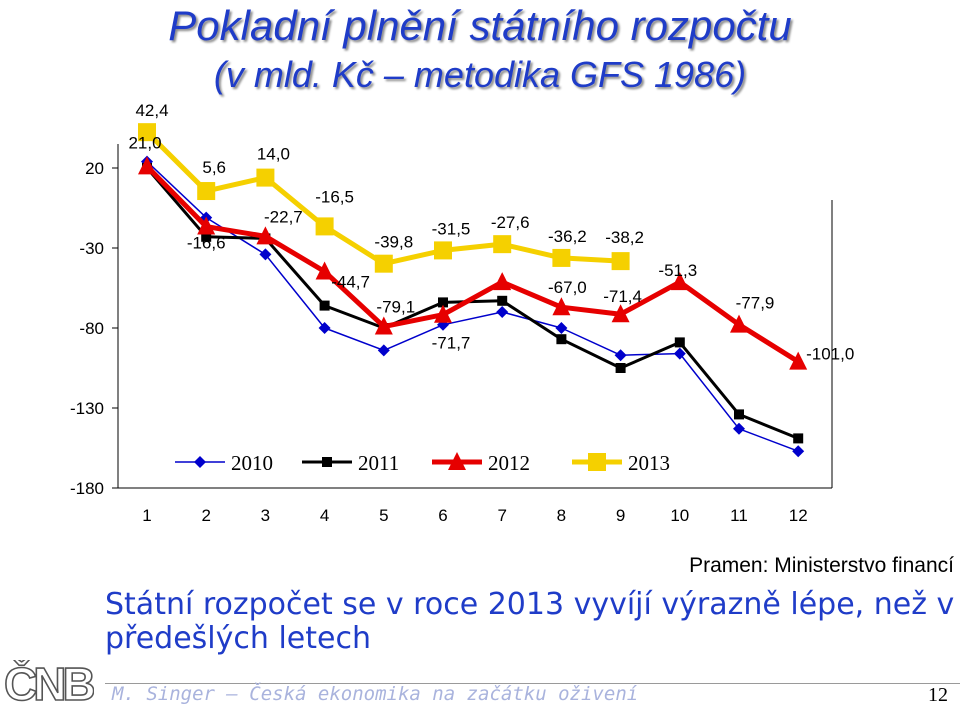 The width and height of the screenshot is (960, 708). I want to click on data-label: -101,0, so click(830, 354).